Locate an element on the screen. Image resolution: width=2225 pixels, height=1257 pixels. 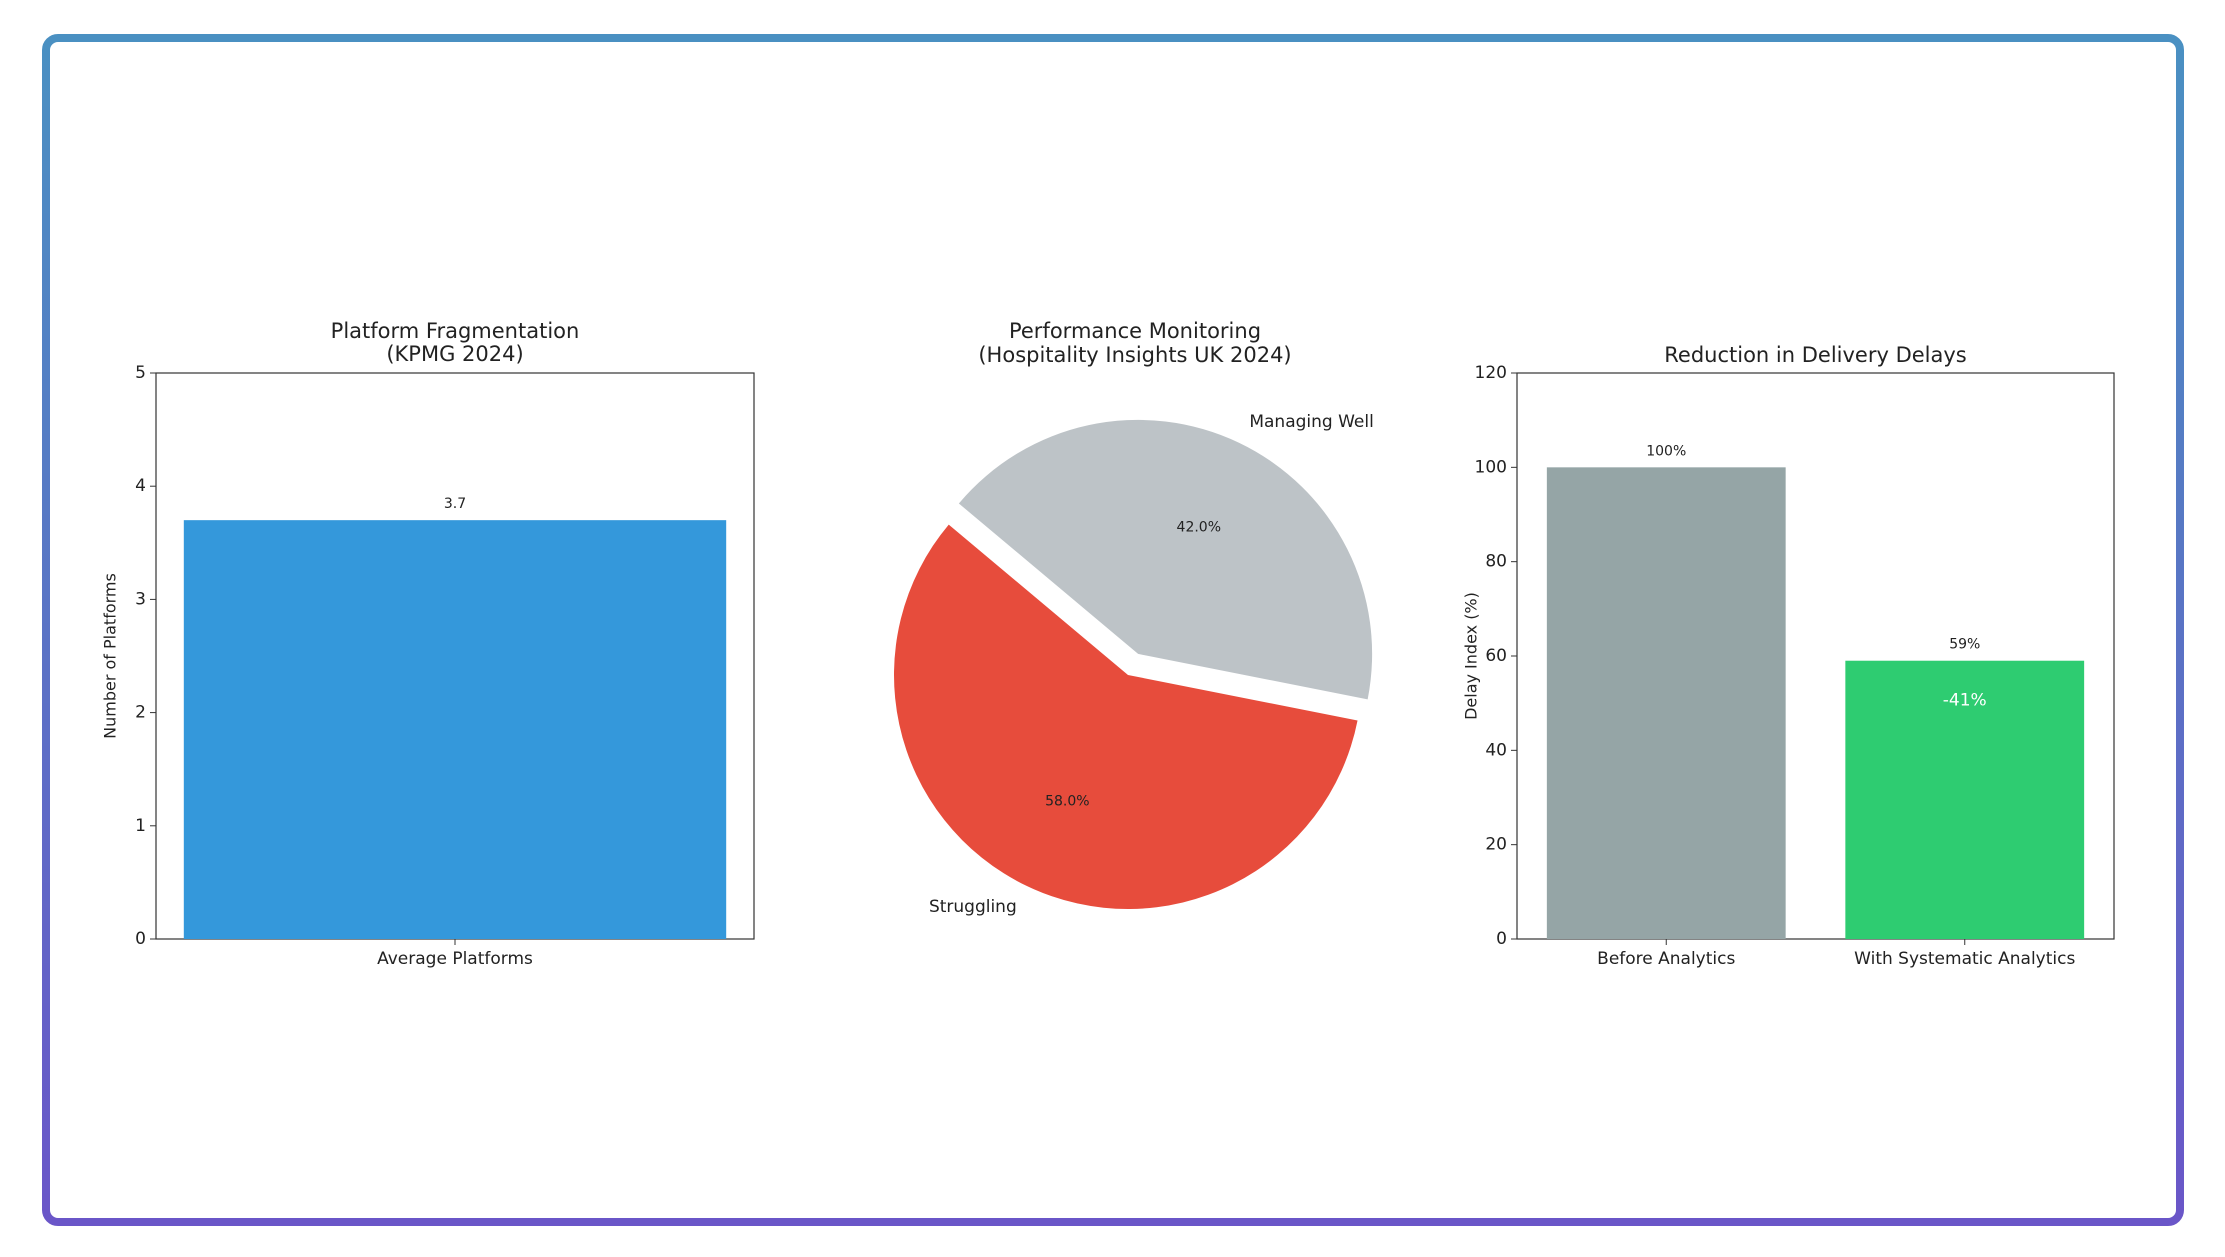
value-label: 59% is located at coordinates (1964, 645).